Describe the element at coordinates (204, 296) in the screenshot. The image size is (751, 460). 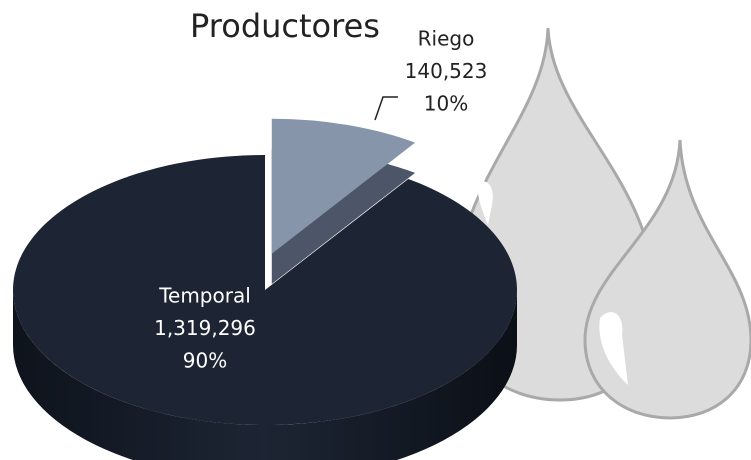
I see `slice-label: Temporal` at that location.